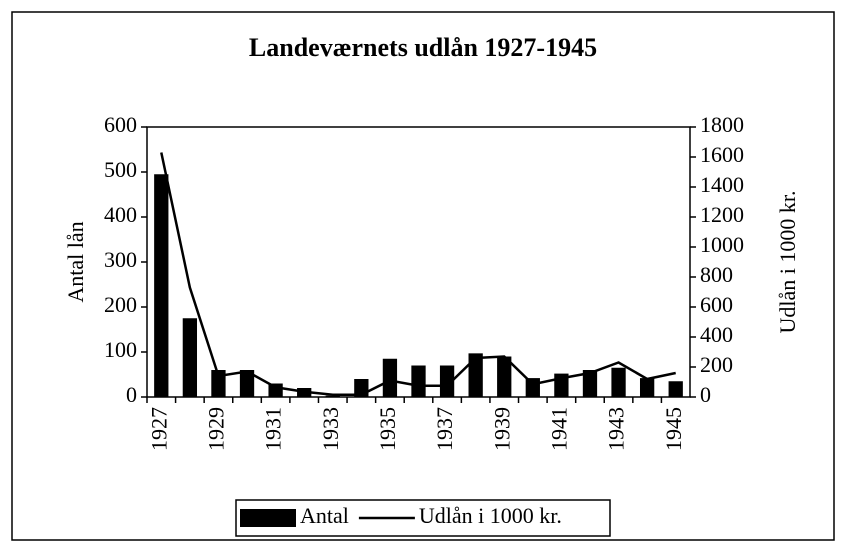 This screenshot has height=552, width=847. Describe the element at coordinates (787, 262) in the screenshot. I see `y2-axis-title: Udlån i 1000 kr.` at that location.